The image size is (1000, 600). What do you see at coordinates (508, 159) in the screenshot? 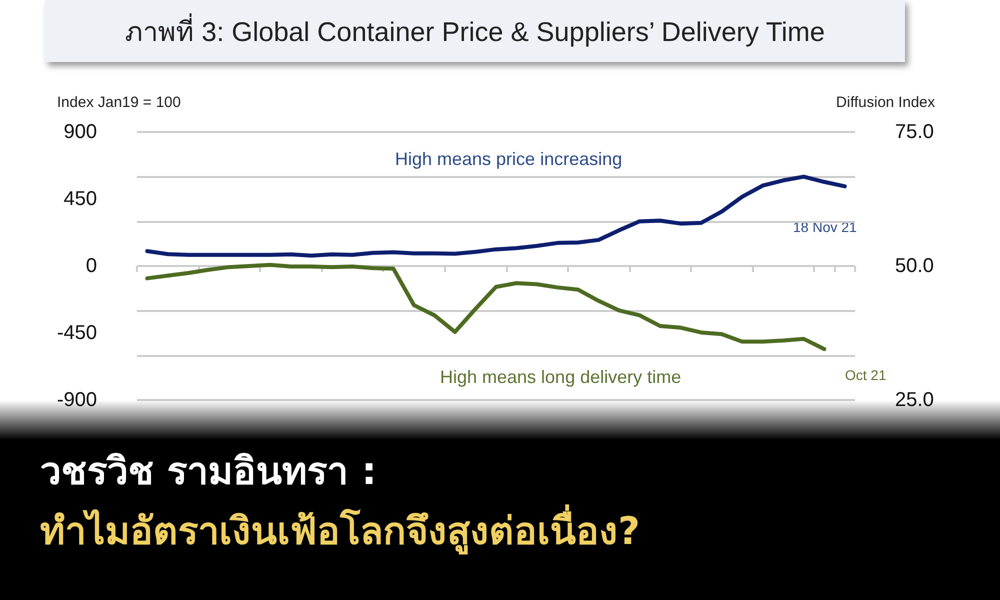
I see `annotation: High means price increasing` at bounding box center [508, 159].